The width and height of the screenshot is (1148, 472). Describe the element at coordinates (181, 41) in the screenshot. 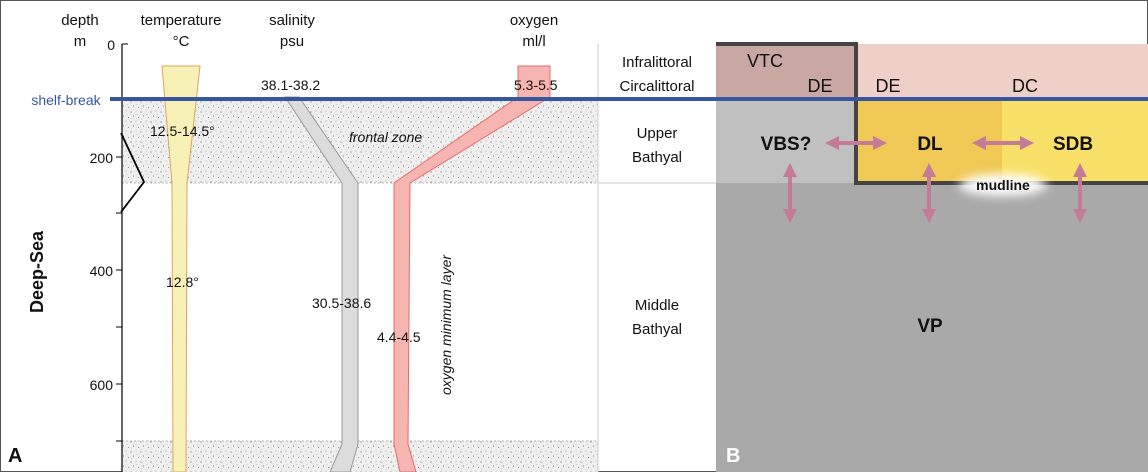

I see `temperature-unit: °C` at that location.